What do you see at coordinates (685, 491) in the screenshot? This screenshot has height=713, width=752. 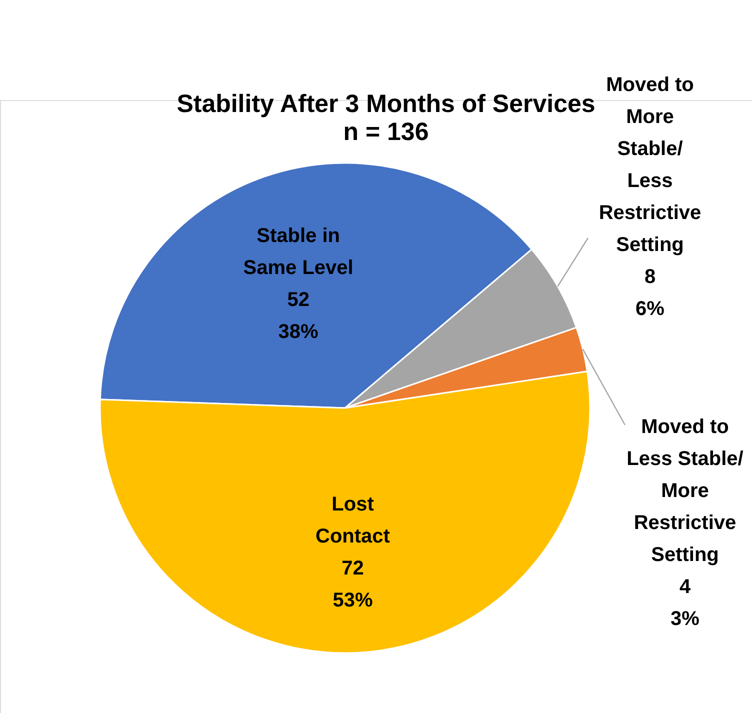 I see `slice-label: Moved to Less Stable/ More Restrictive Setting` at bounding box center [685, 491].